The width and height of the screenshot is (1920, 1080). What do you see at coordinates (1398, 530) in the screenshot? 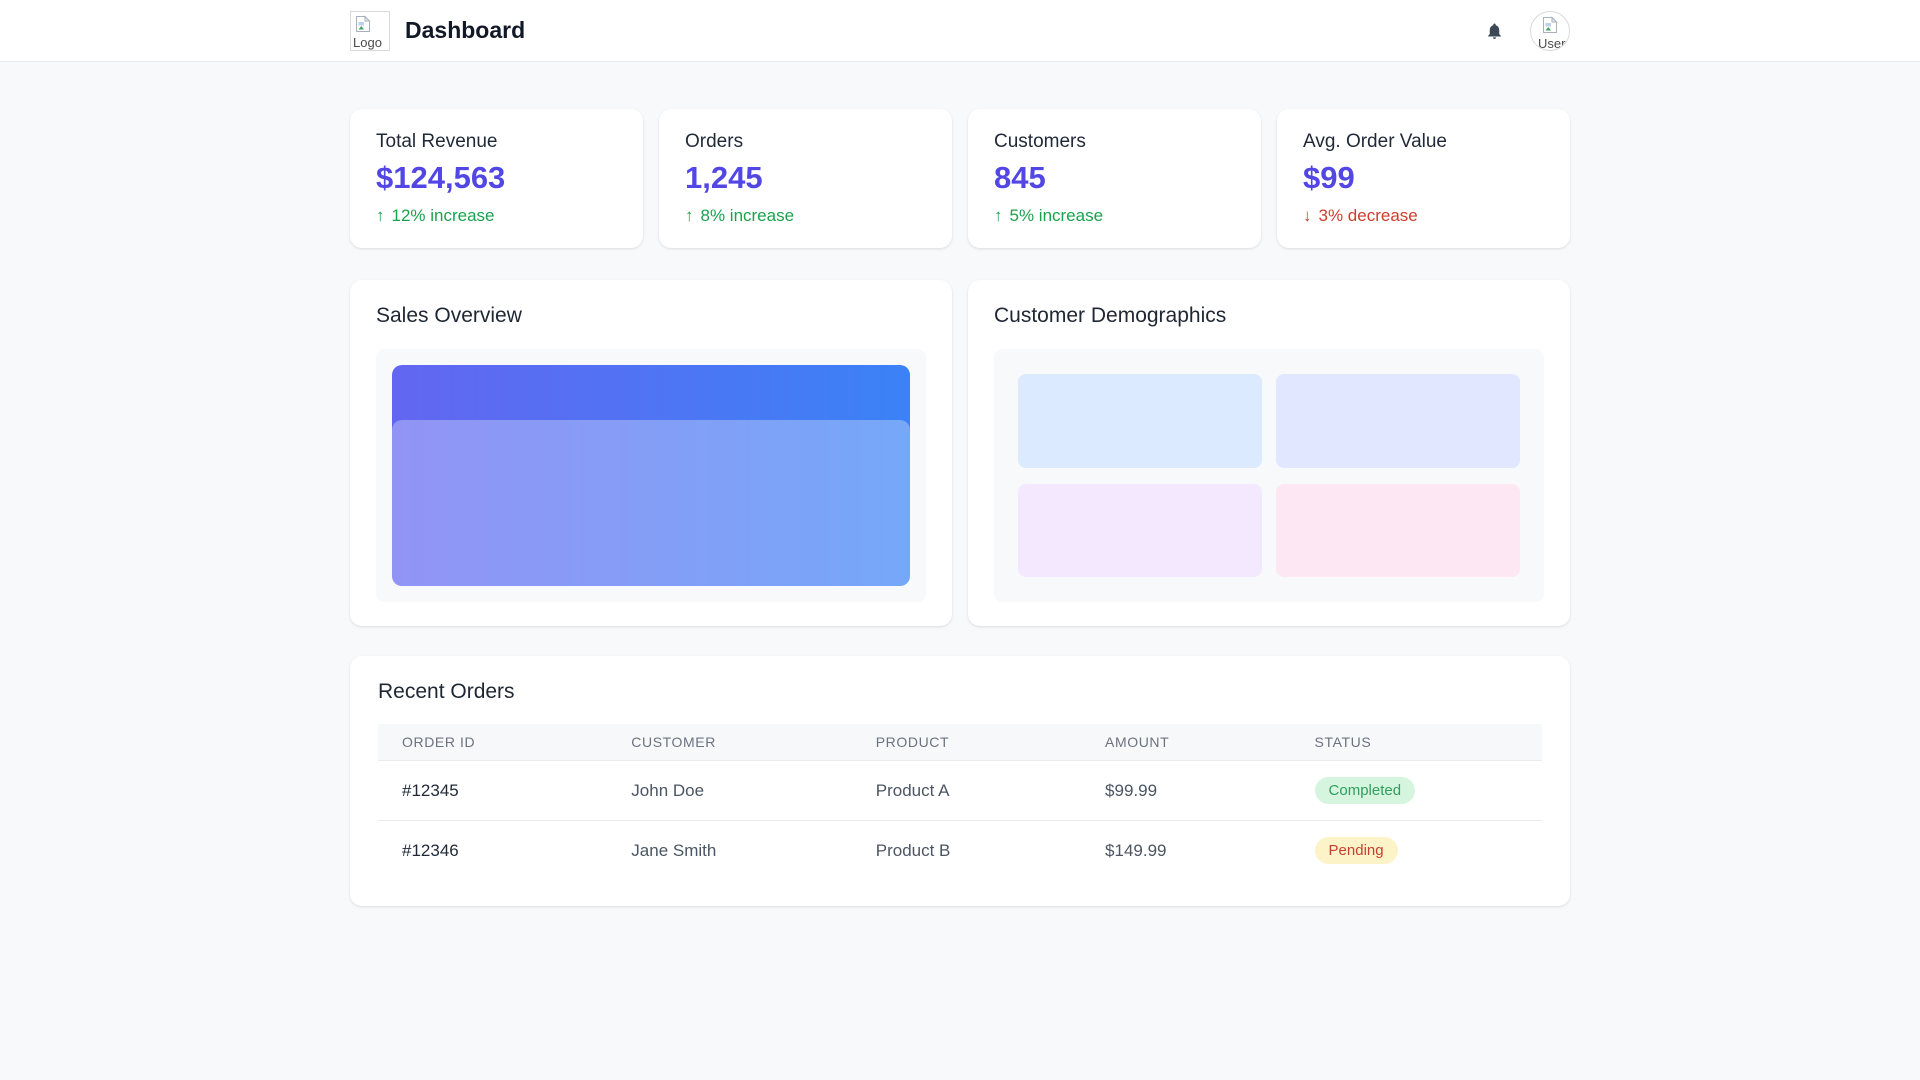
I see `demographics-block-pink` at bounding box center [1398, 530].